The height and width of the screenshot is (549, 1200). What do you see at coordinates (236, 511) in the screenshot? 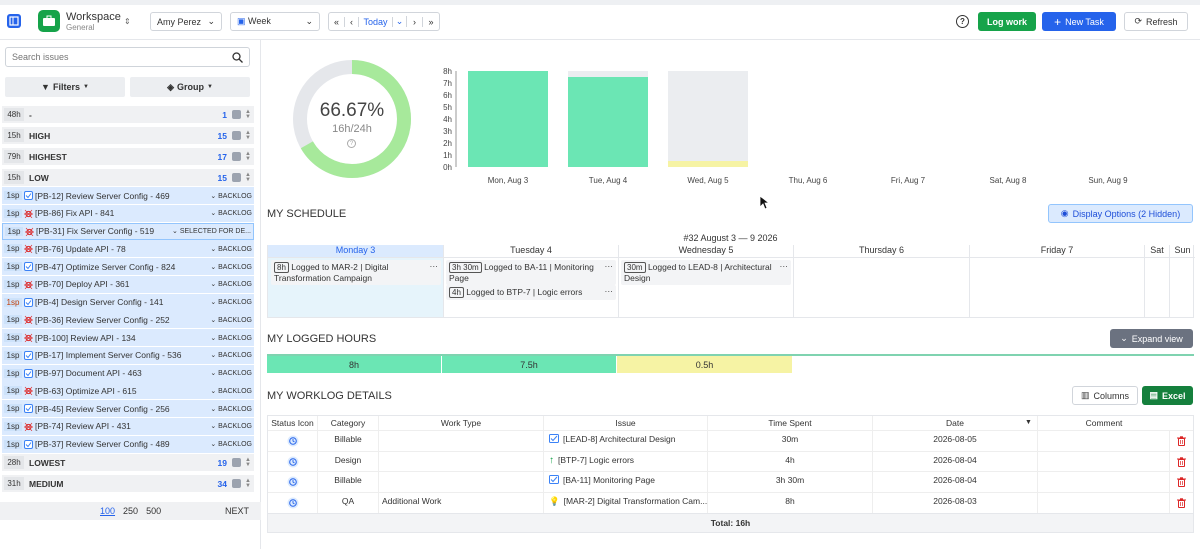
I see `next-page-button: NEXT` at bounding box center [236, 511].